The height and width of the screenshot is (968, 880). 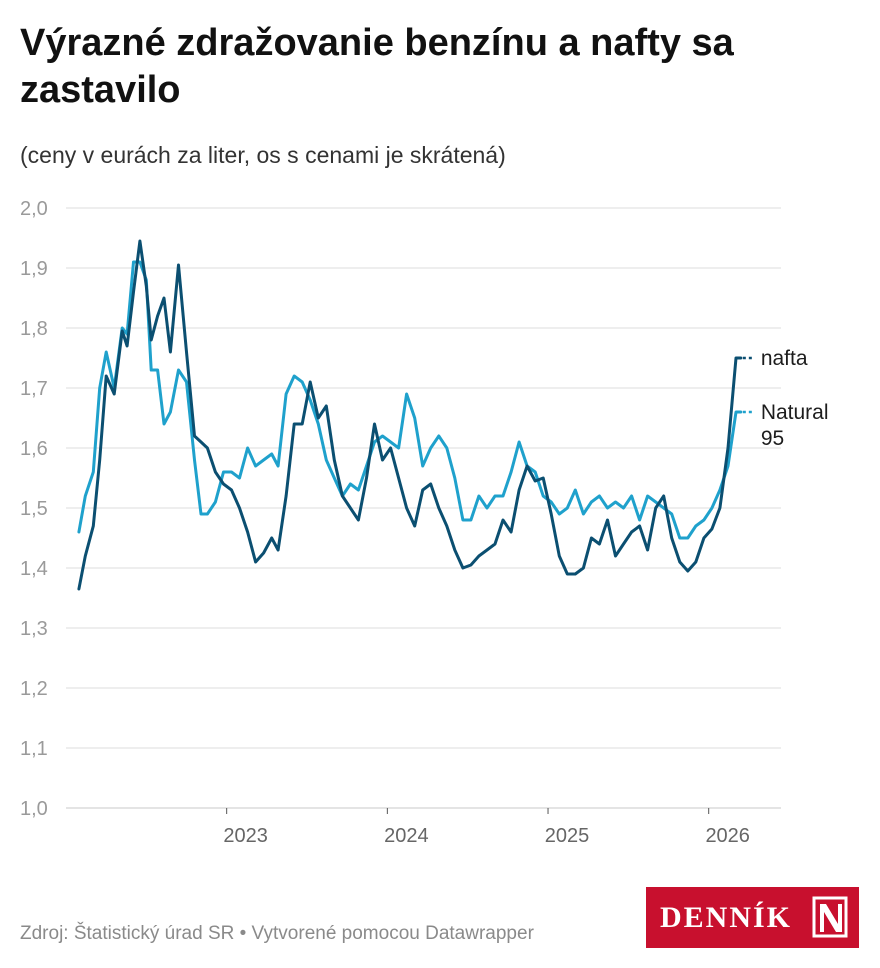 I want to click on y-tick-label: 1,8, so click(x=34, y=329).